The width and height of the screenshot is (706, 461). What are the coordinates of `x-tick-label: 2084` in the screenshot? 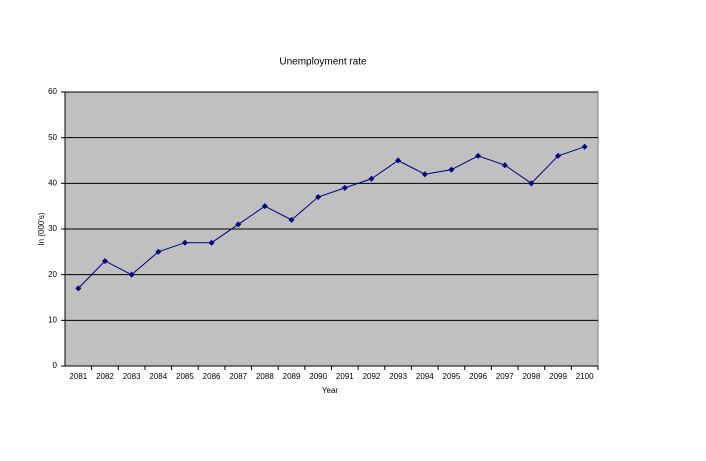 It's located at (158, 376).